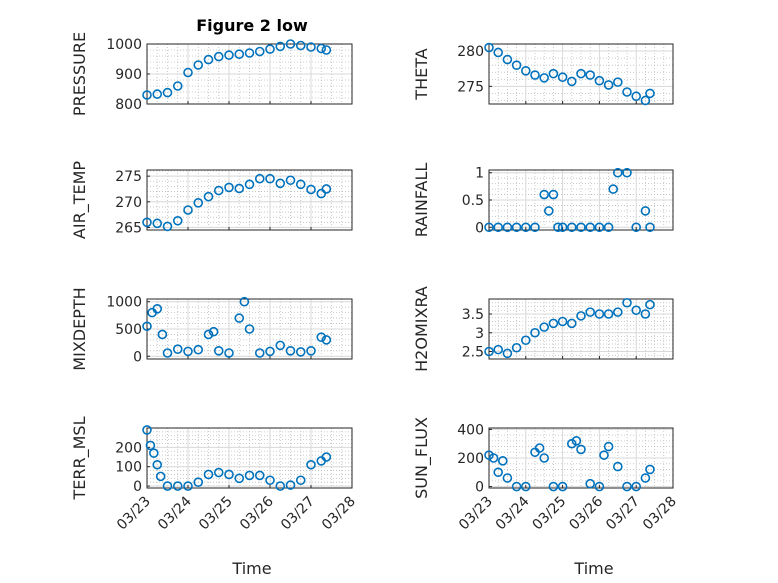 The width and height of the screenshot is (778, 583). Describe the element at coordinates (550, 514) in the screenshot. I see `x-tick-label: 03/25` at that location.